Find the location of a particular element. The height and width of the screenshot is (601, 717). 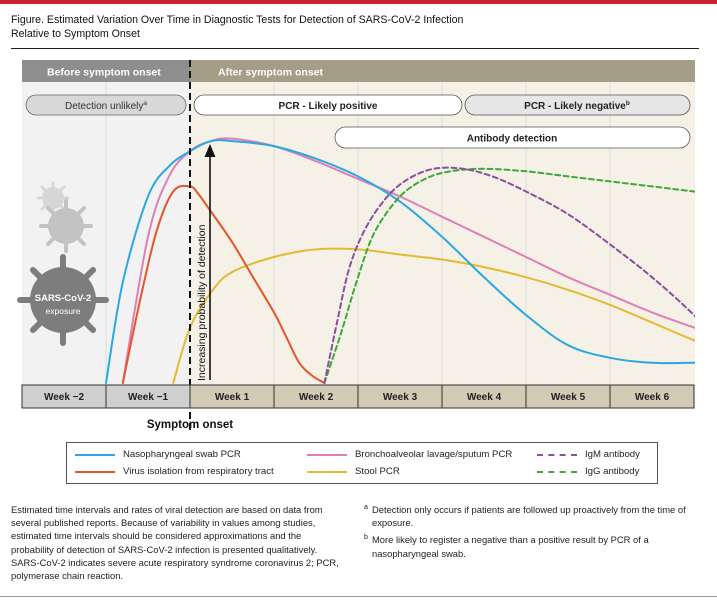

legend-item-igg: IgG antibody is located at coordinates (588, 471).